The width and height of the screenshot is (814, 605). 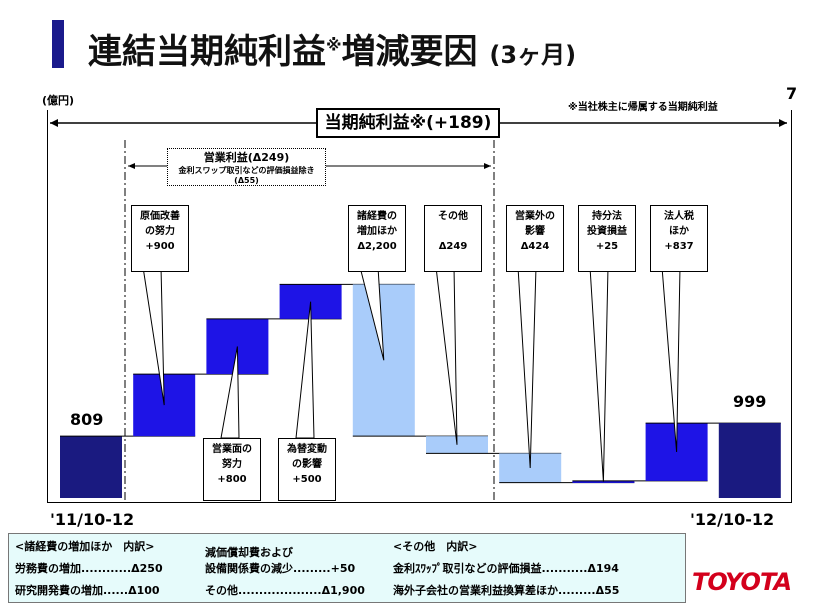 What do you see at coordinates (307, 464) in the screenshot?
I see `callout-text: の影響` at bounding box center [307, 464].